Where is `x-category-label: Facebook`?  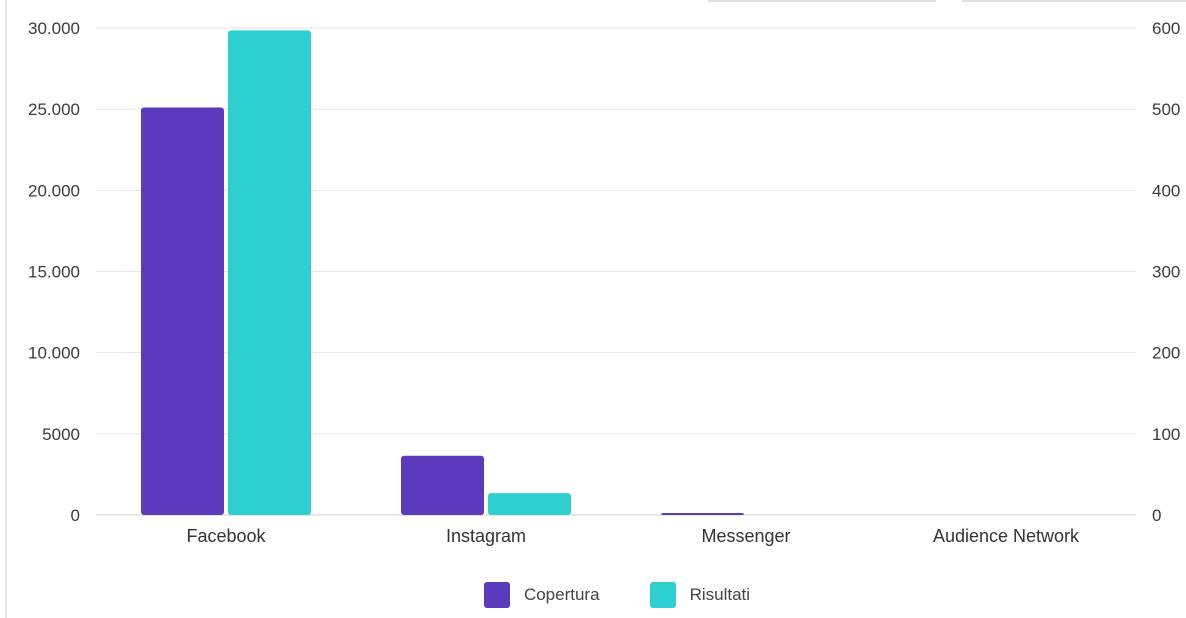 x-category-label: Facebook is located at coordinates (226, 536).